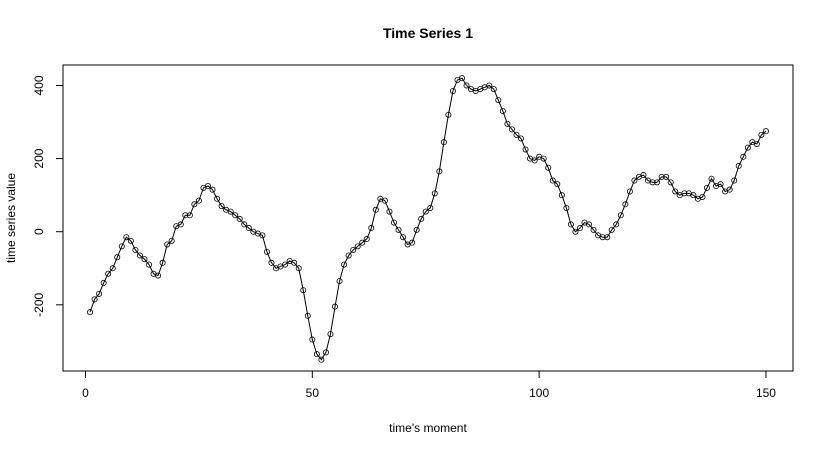 The width and height of the screenshot is (825, 452). Describe the element at coordinates (313, 393) in the screenshot. I see `x-tick-label: 50` at that location.